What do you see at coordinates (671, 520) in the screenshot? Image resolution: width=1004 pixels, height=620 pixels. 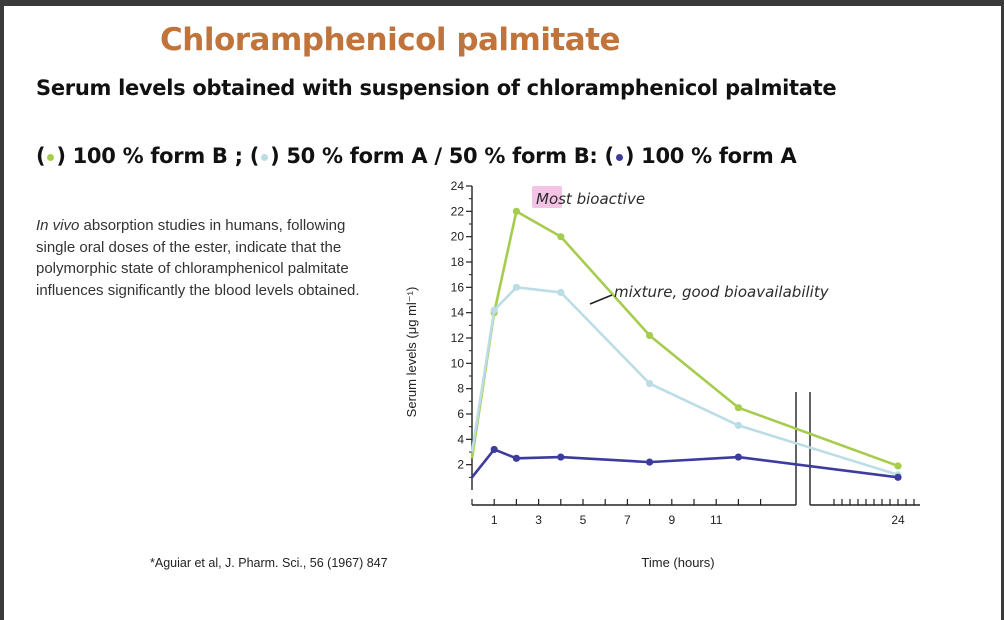 I see `x-tick-label: 9` at bounding box center [671, 520].